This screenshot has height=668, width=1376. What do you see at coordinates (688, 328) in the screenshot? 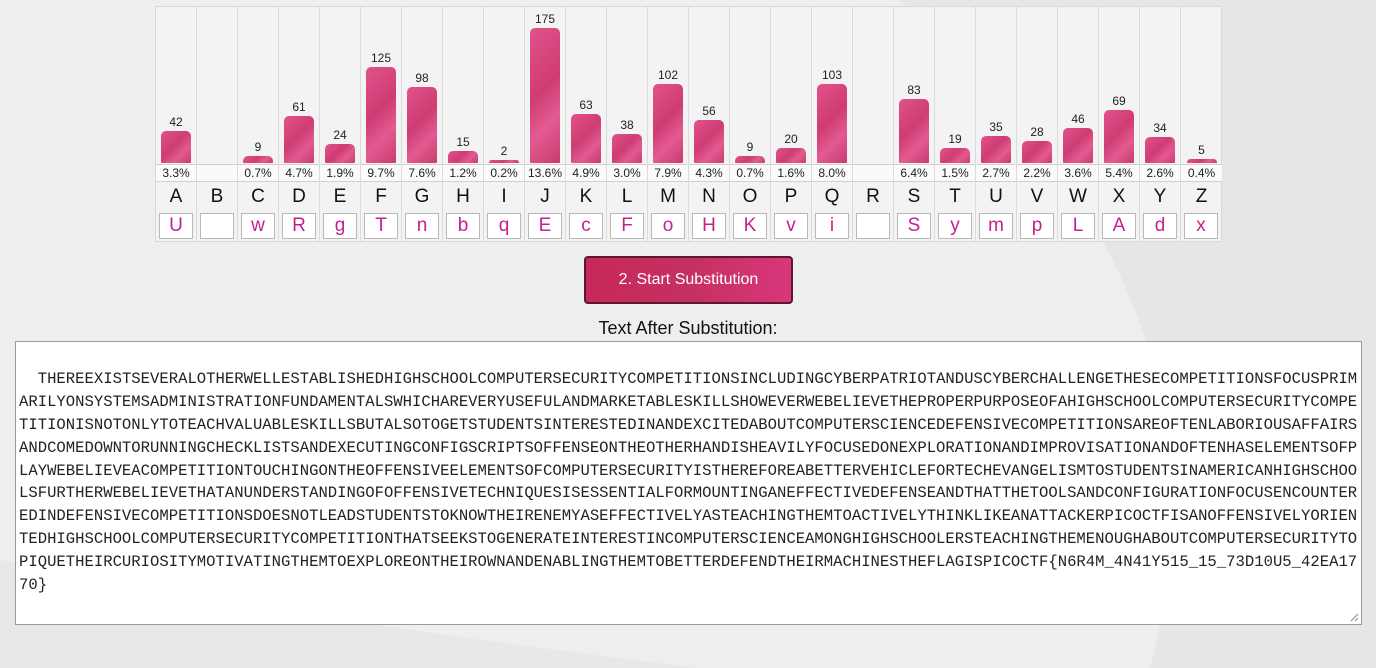
I see `output-label: Text After Substitution:` at bounding box center [688, 328].